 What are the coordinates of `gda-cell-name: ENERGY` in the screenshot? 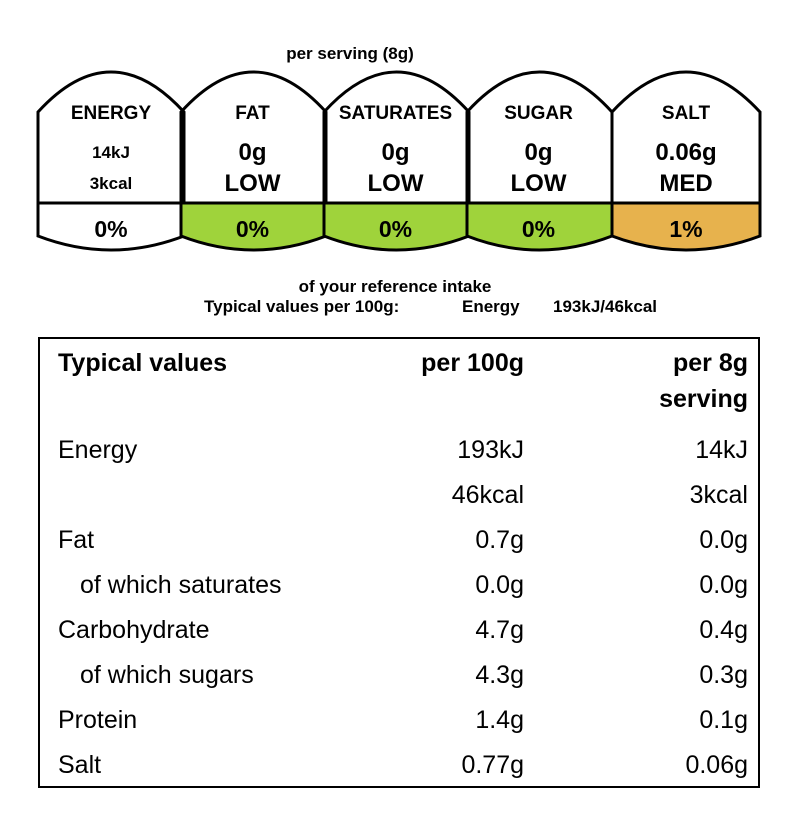 It's located at (111, 113).